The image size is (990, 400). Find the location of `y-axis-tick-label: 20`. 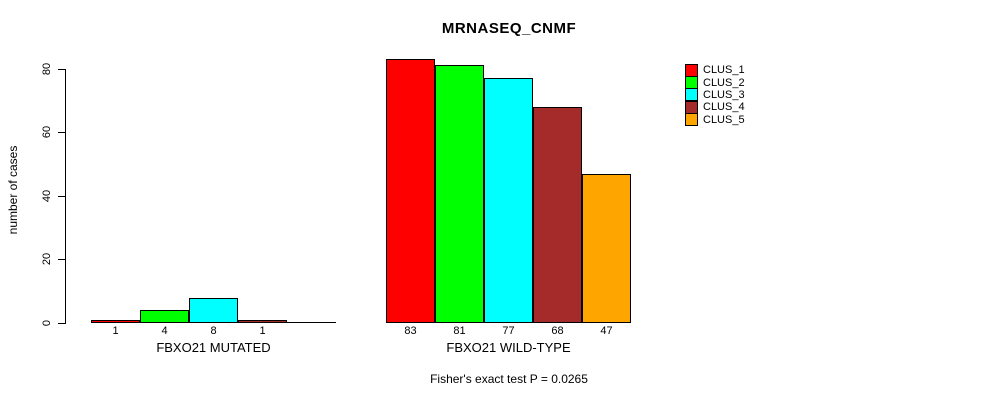

y-axis-tick-label: 20 is located at coordinates (47, 259).